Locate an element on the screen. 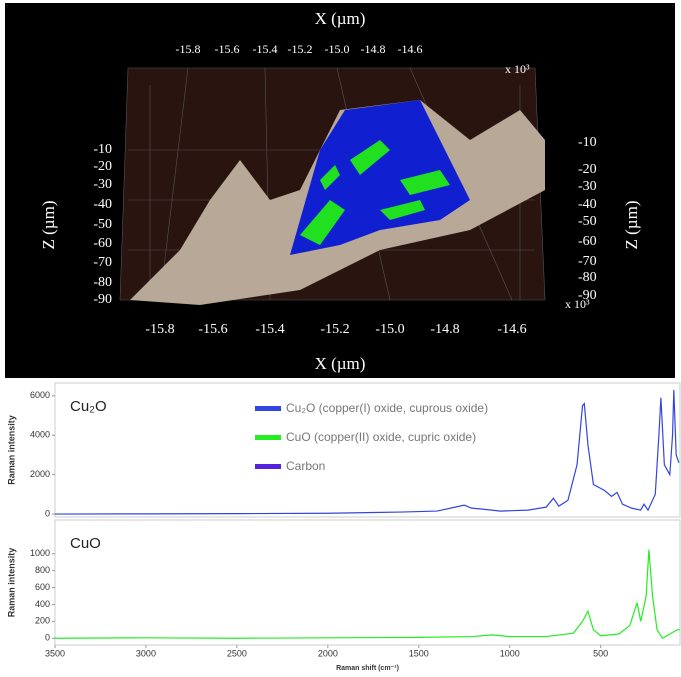 This screenshot has width=681, height=677. x-axis-title-top: X (µm) is located at coordinates (340, 18).